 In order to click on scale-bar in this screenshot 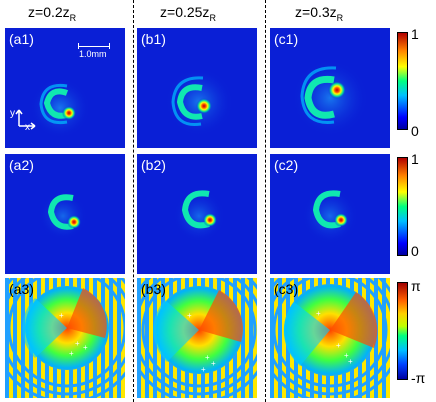, I will do `click(94, 46)`.